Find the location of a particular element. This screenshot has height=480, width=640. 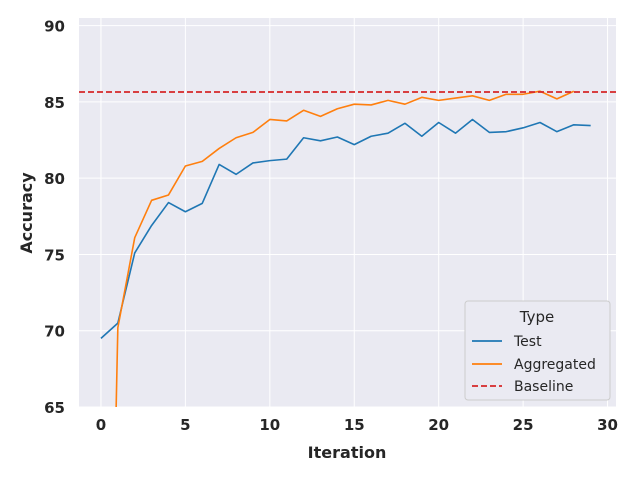

y-tick-label: 75 is located at coordinates (54, 255).